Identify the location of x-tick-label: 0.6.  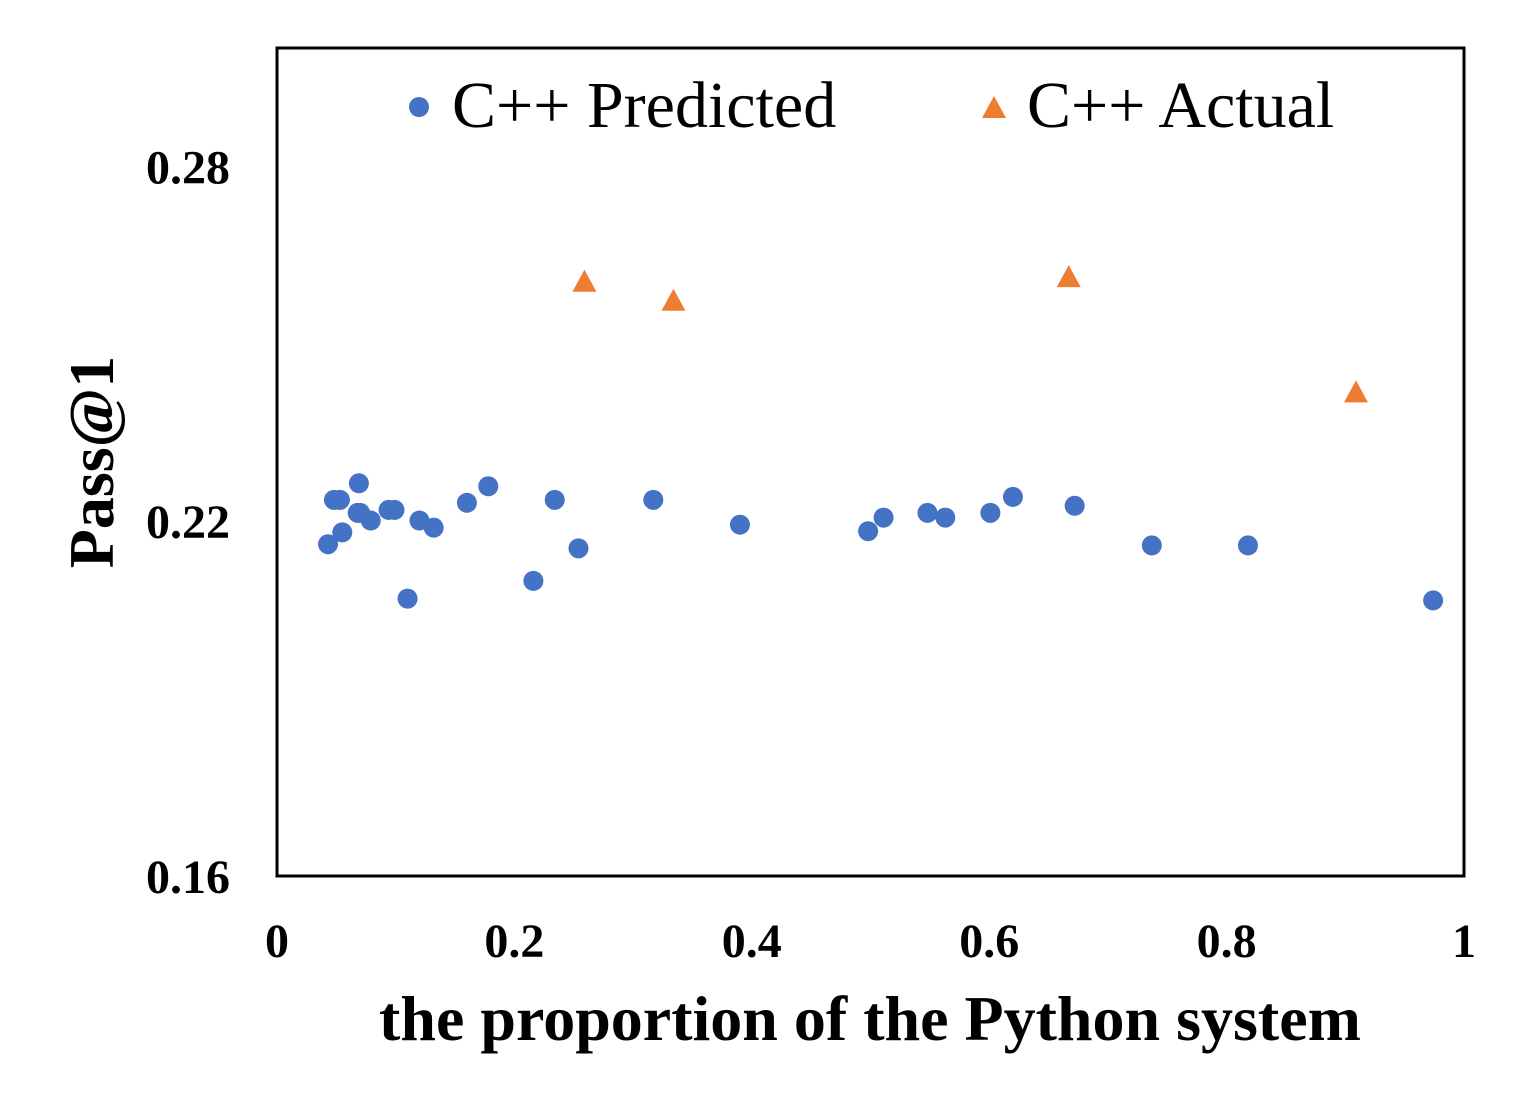
(989, 941).